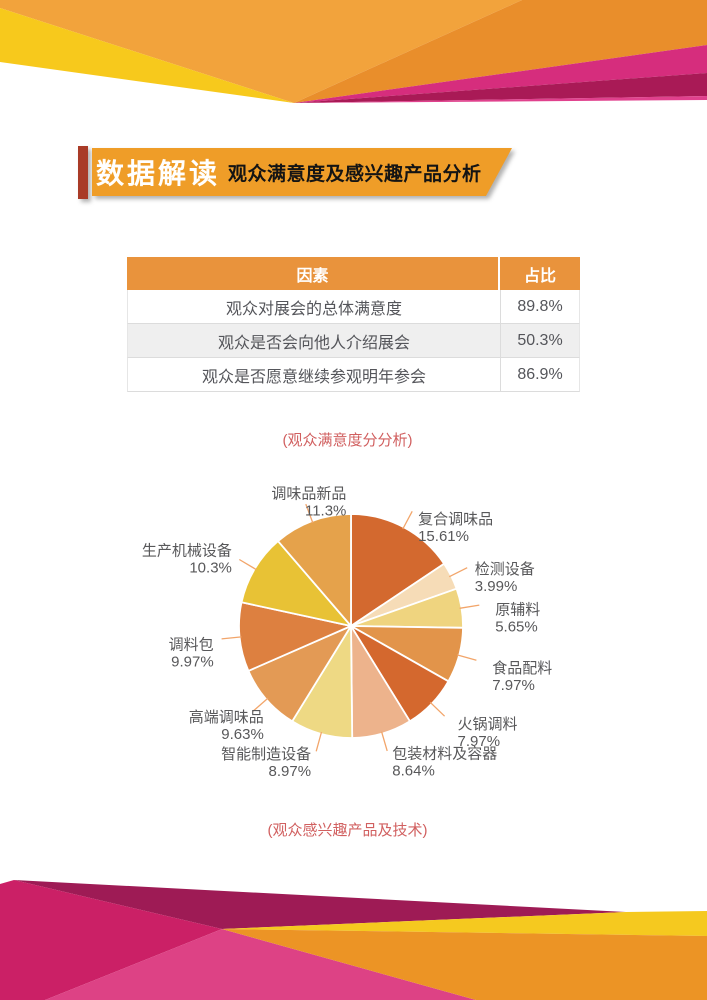  Describe the element at coordinates (355, 174) in the screenshot. I see `section-subtitle: 观众满意度及感兴趣产品分析` at that location.